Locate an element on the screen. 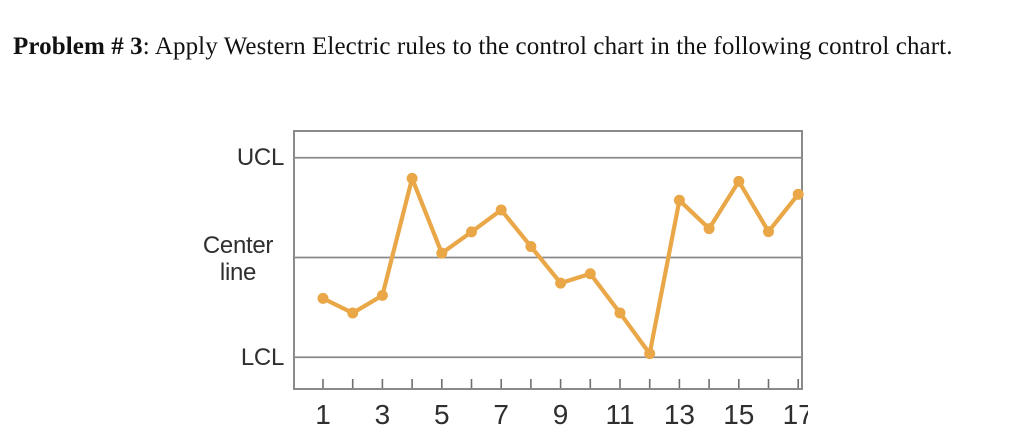 Image resolution: width=1024 pixels, height=435 pixels. problem-number: Problem # 3 is located at coordinates (78, 46).